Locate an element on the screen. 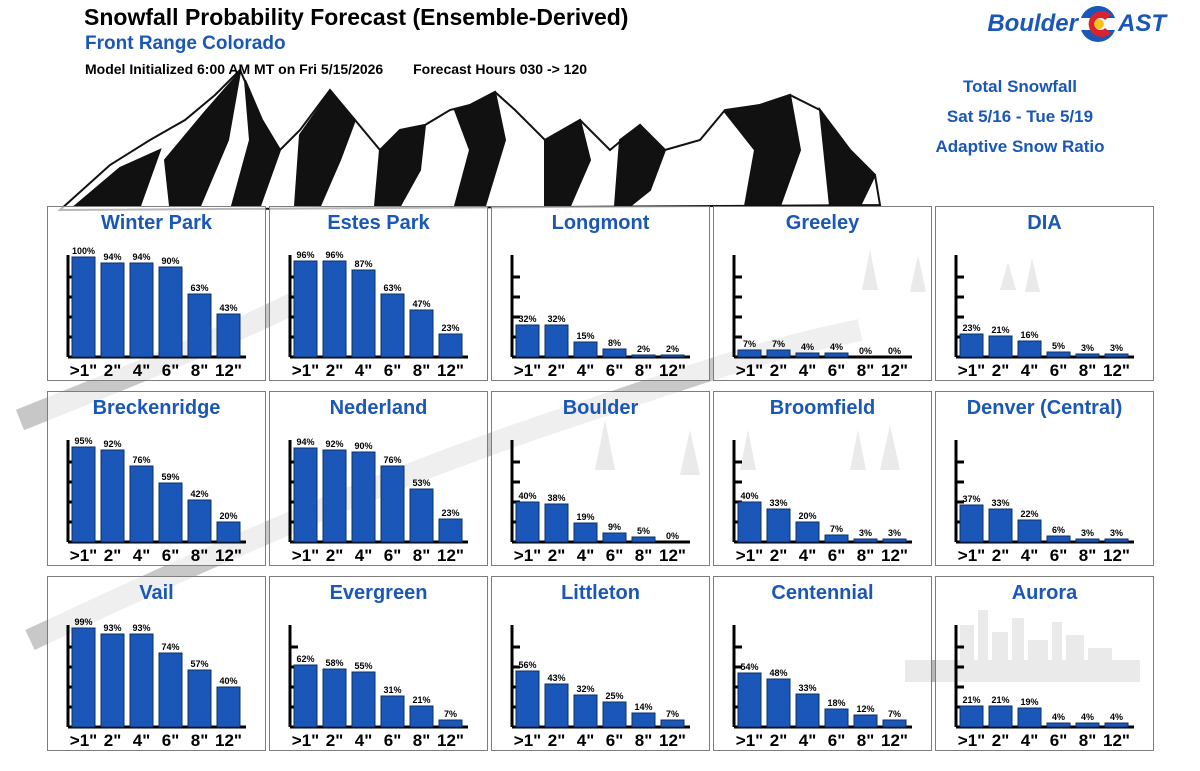 This screenshot has height=771, width=1200. panel-title: Broomfield is located at coordinates (822, 408).